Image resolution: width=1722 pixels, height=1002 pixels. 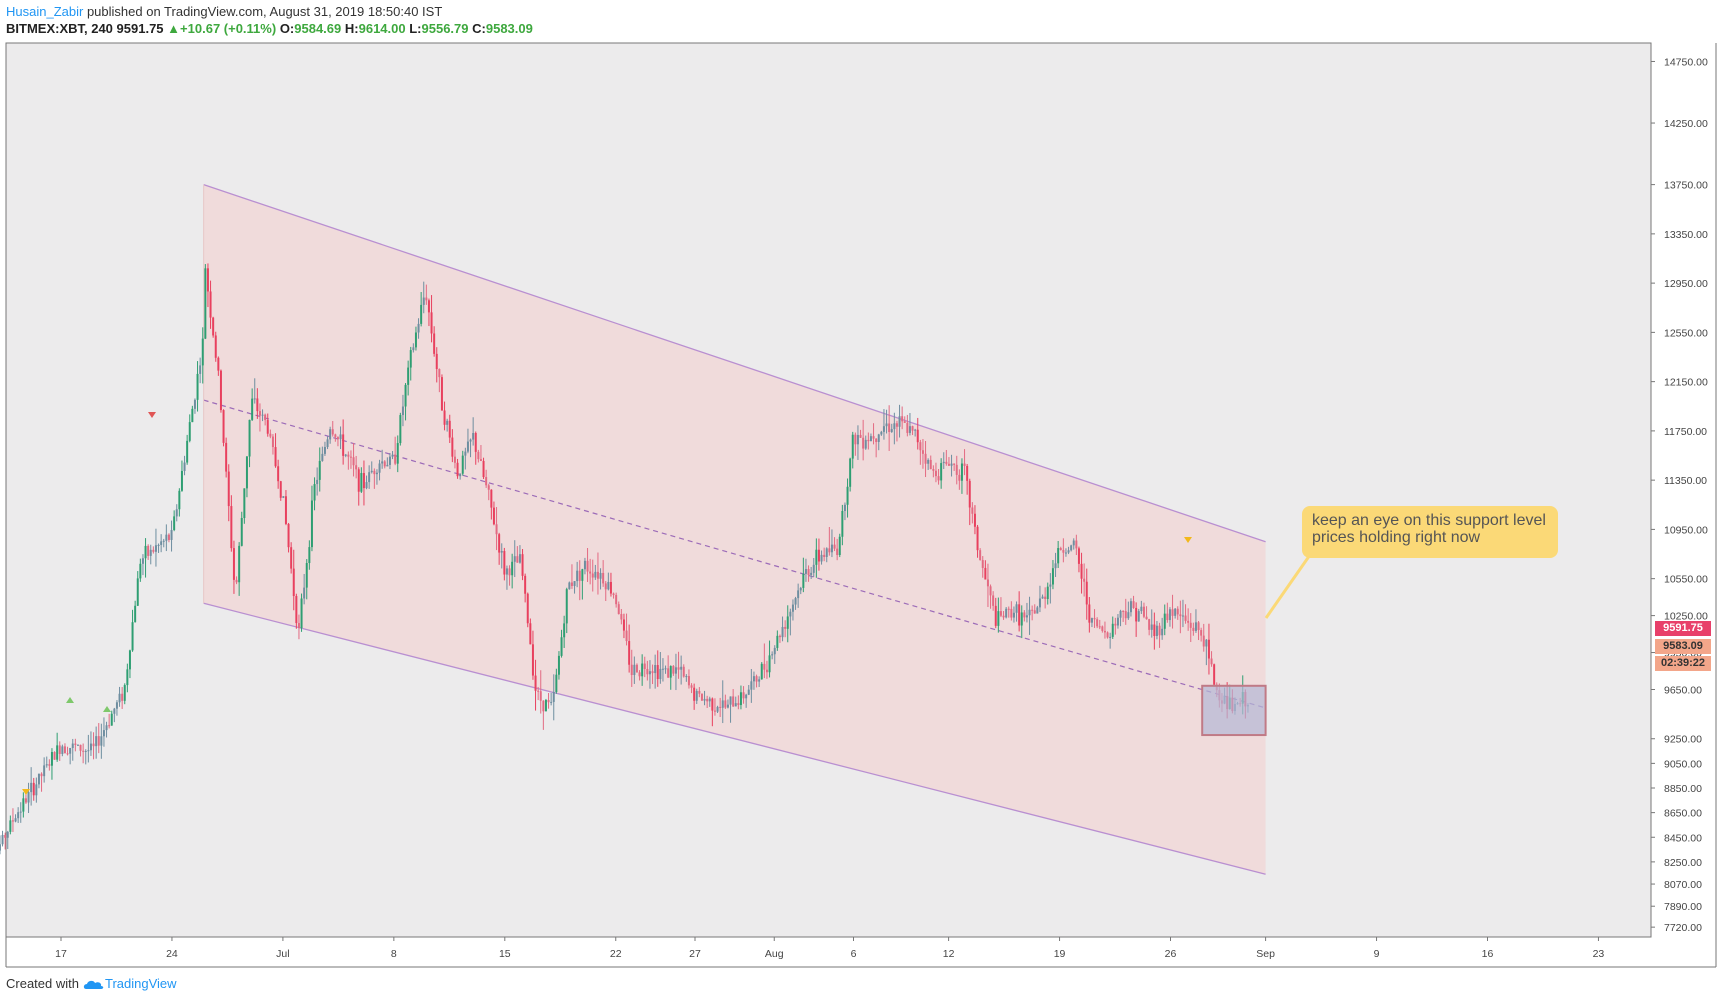 I want to click on author-link: Husain_Zabir, so click(x=45, y=11).